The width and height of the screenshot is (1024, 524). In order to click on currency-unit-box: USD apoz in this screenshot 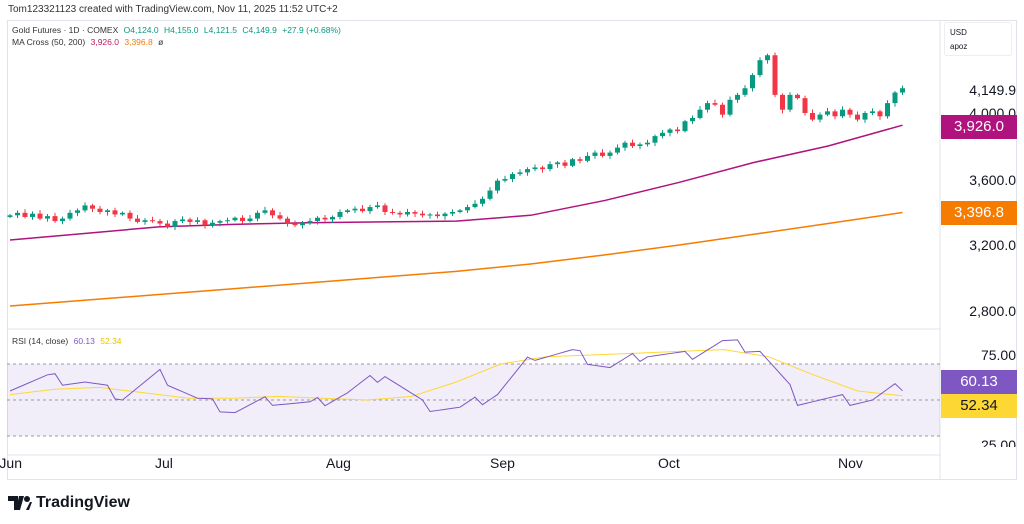, I will do `click(978, 39)`.